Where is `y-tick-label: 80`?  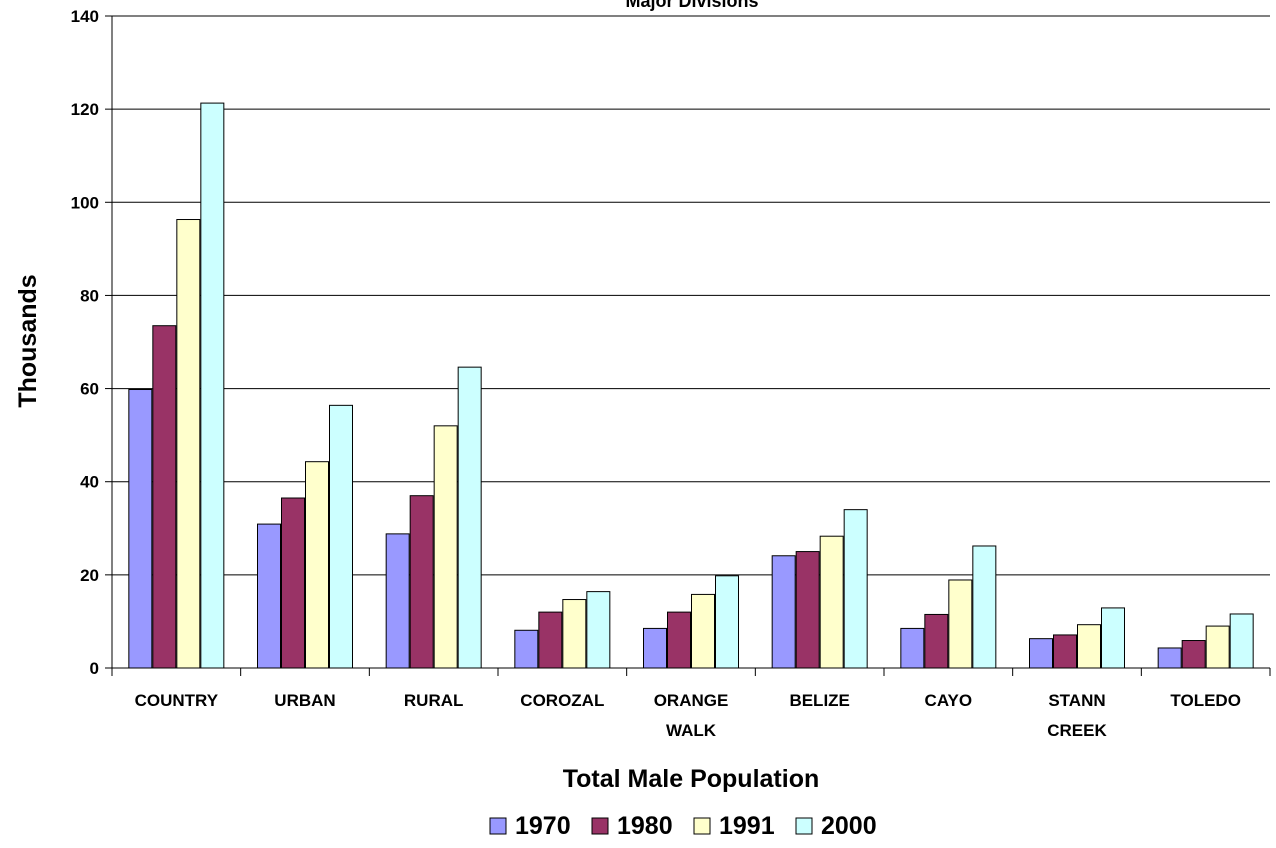
y-tick-label: 80 is located at coordinates (89, 295).